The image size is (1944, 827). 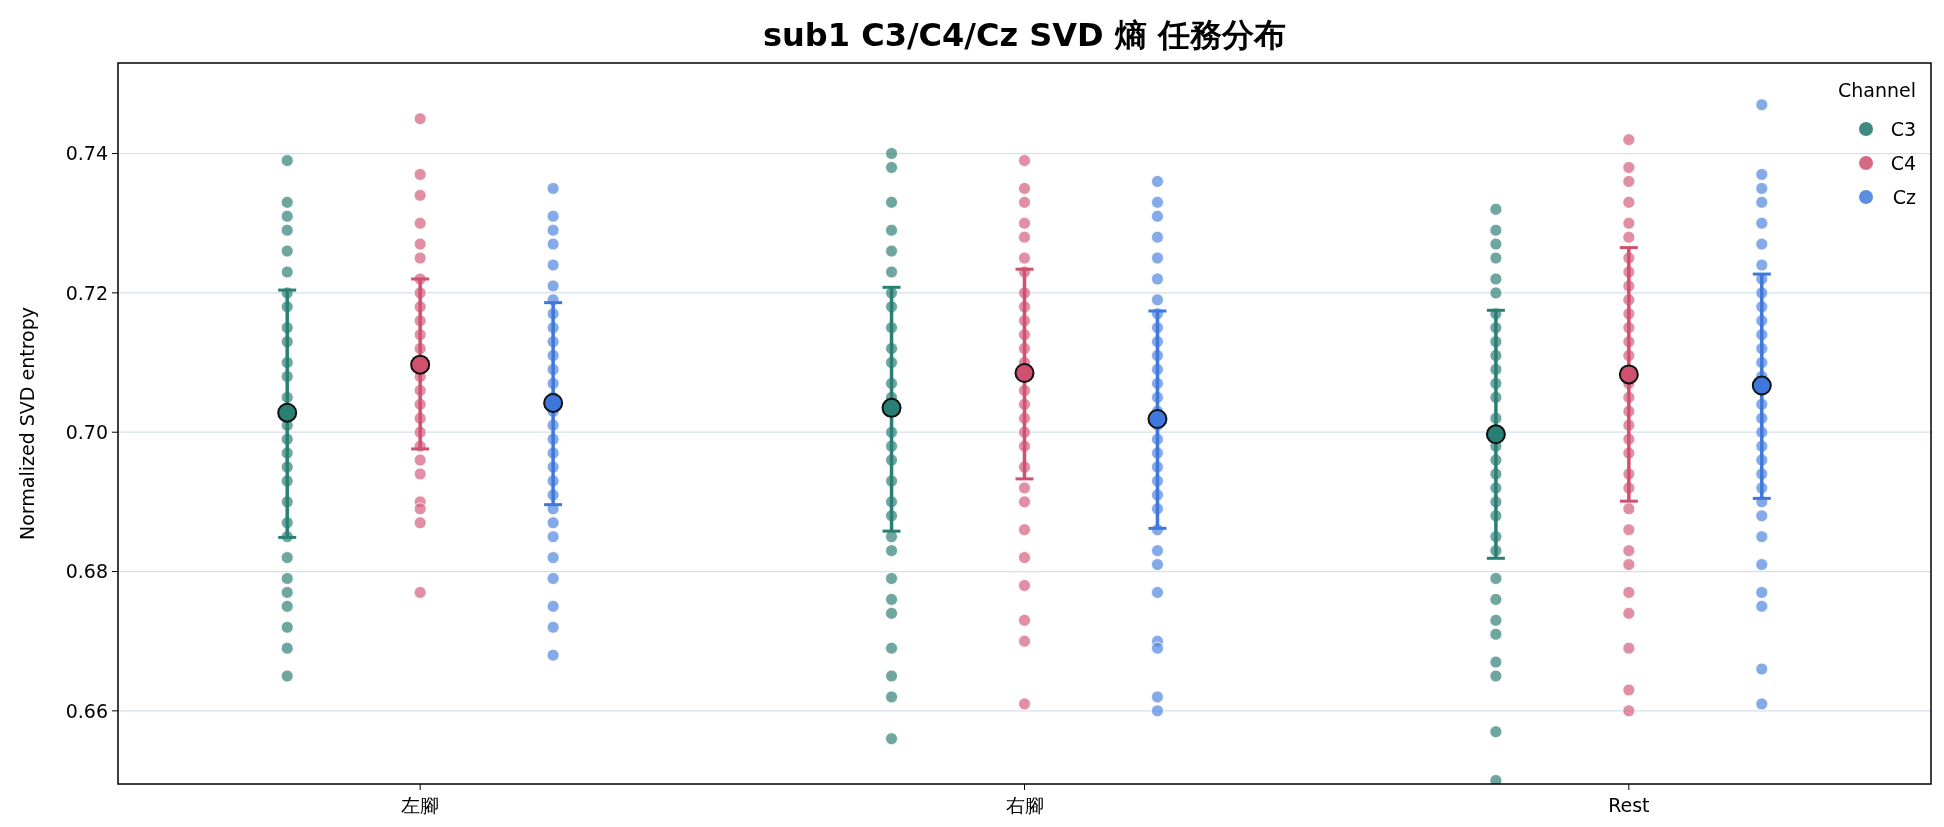 What do you see at coordinates (1024, 805) in the screenshot?
I see `x-tick-label: 右腳` at bounding box center [1024, 805].